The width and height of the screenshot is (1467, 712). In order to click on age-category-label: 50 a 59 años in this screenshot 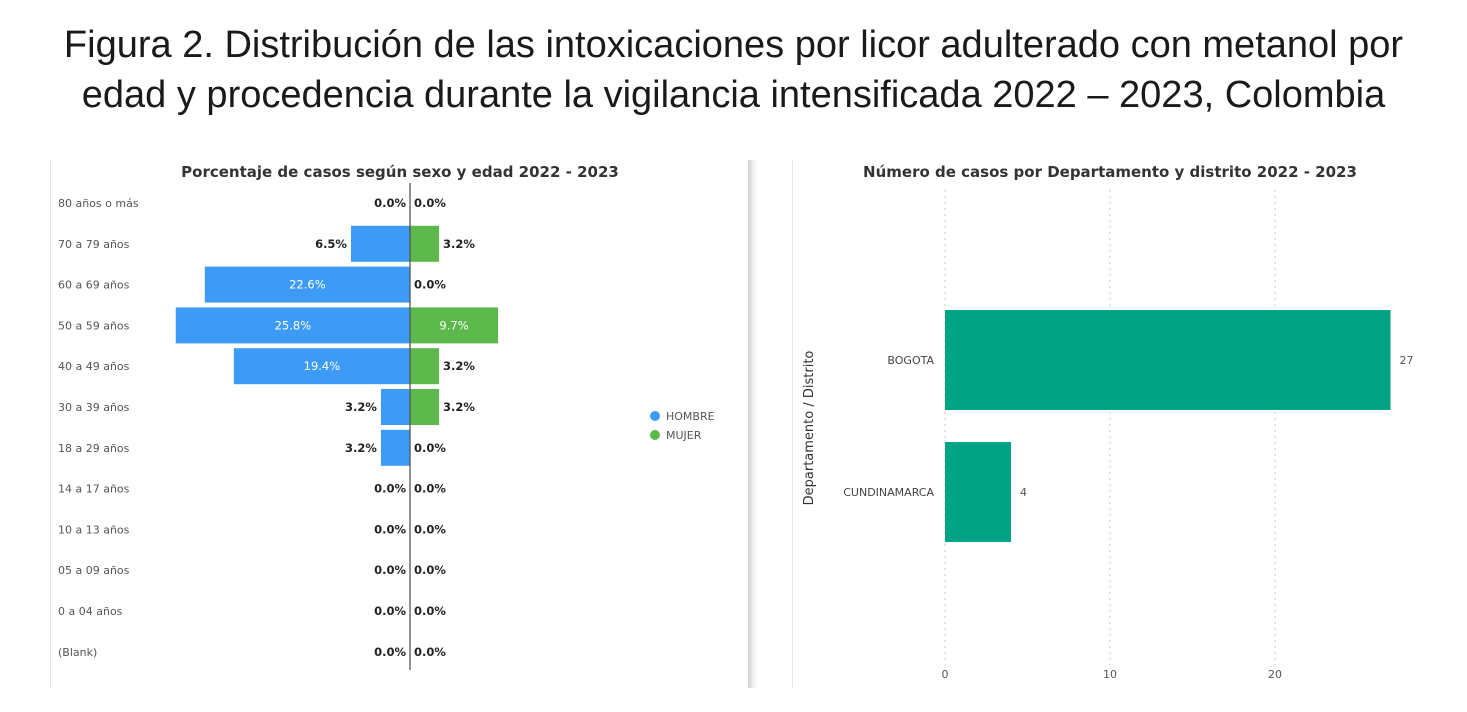, I will do `click(94, 325)`.